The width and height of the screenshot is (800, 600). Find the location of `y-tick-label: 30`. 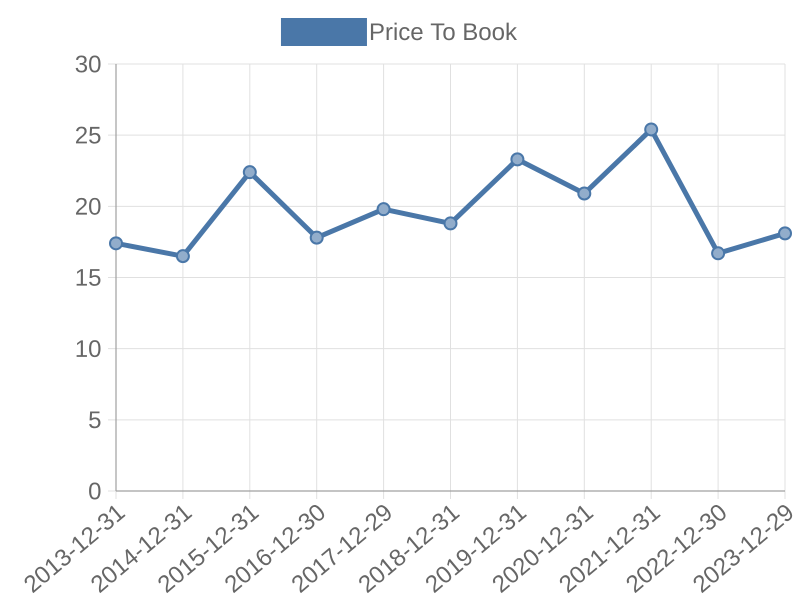

y-tick-label: 30 is located at coordinates (88, 64).